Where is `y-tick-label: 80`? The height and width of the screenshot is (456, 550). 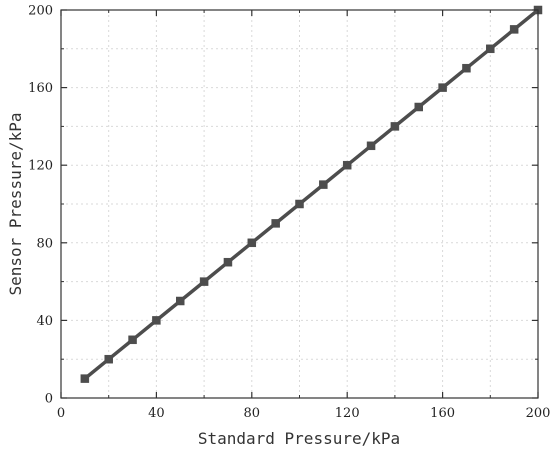 y-tick-label: 80 is located at coordinates (44, 243).